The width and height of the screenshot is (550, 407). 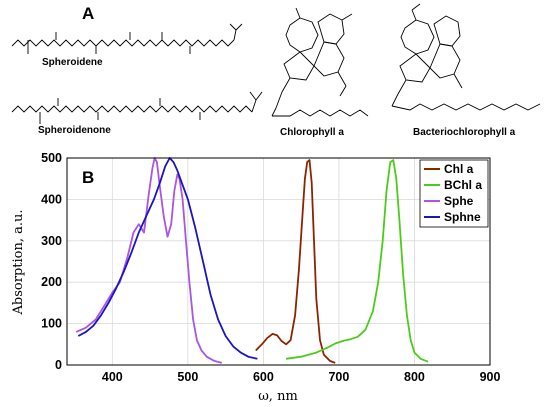 What do you see at coordinates (414, 377) in the screenshot?
I see `x-tick-label: 800` at bounding box center [414, 377].